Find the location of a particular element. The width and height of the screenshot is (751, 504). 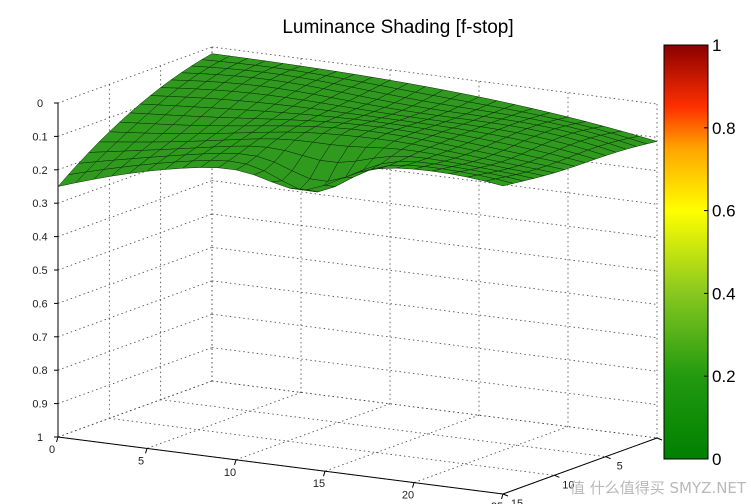

colorbar-tick-label: 0 is located at coordinates (716, 459).